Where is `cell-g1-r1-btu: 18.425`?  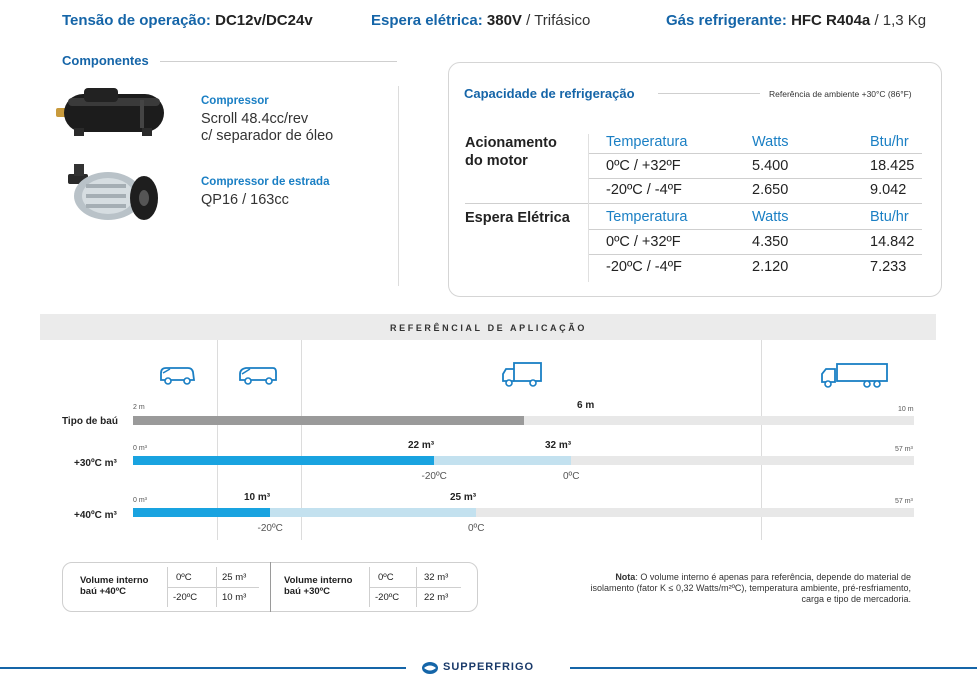 cell-g1-r1-btu: 18.425 is located at coordinates (892, 166).